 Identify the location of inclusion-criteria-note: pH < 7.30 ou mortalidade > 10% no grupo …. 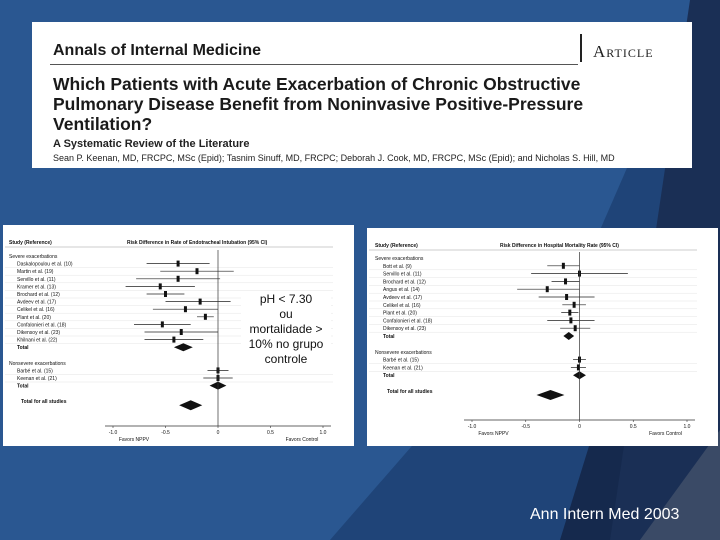
(286, 329).